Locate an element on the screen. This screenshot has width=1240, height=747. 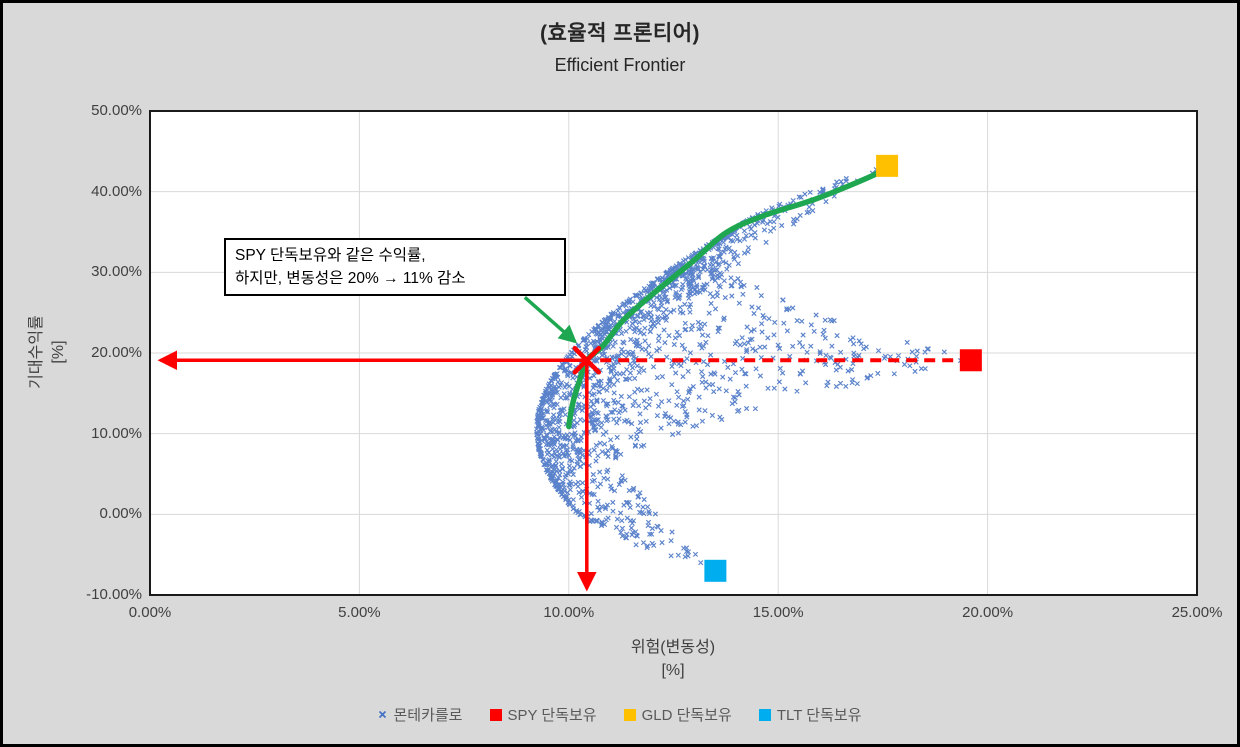
x-tick-label: 0.00% is located at coordinates (150, 612).